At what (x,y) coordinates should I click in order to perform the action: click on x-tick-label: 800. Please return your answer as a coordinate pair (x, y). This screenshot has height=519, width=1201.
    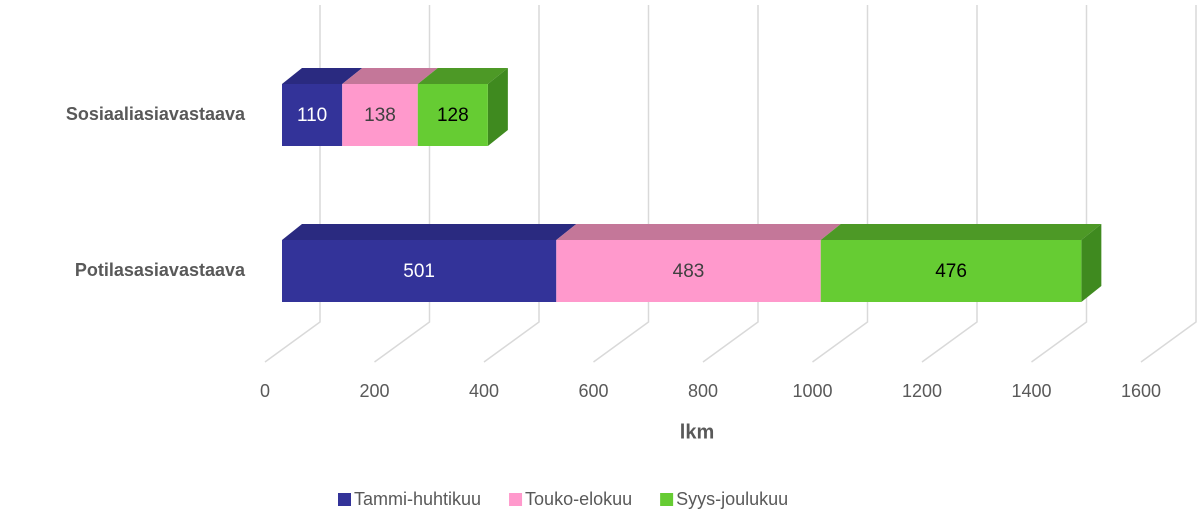
    Looking at the image, I should click on (703, 391).